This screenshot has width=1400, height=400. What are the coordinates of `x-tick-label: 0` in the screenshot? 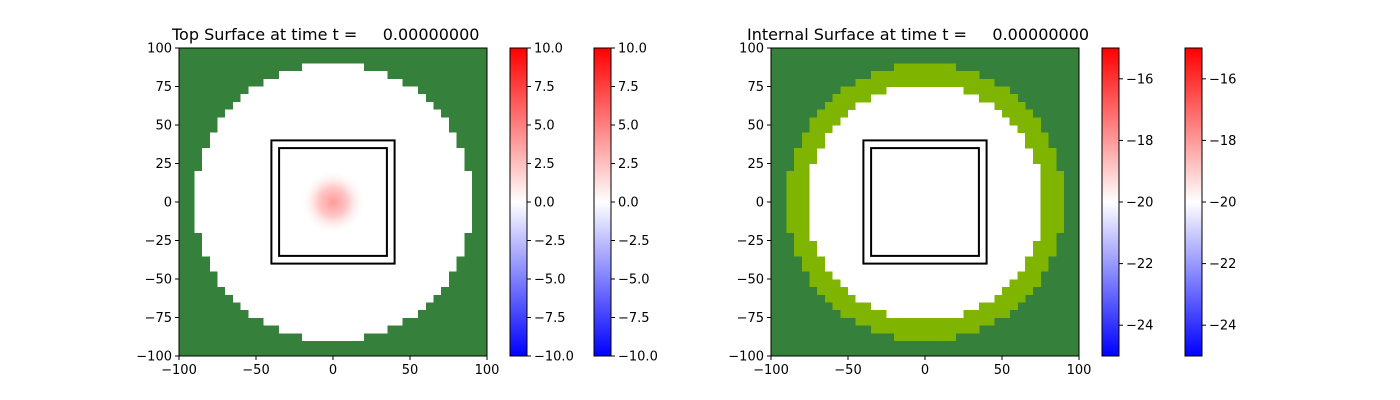 It's located at (333, 370).